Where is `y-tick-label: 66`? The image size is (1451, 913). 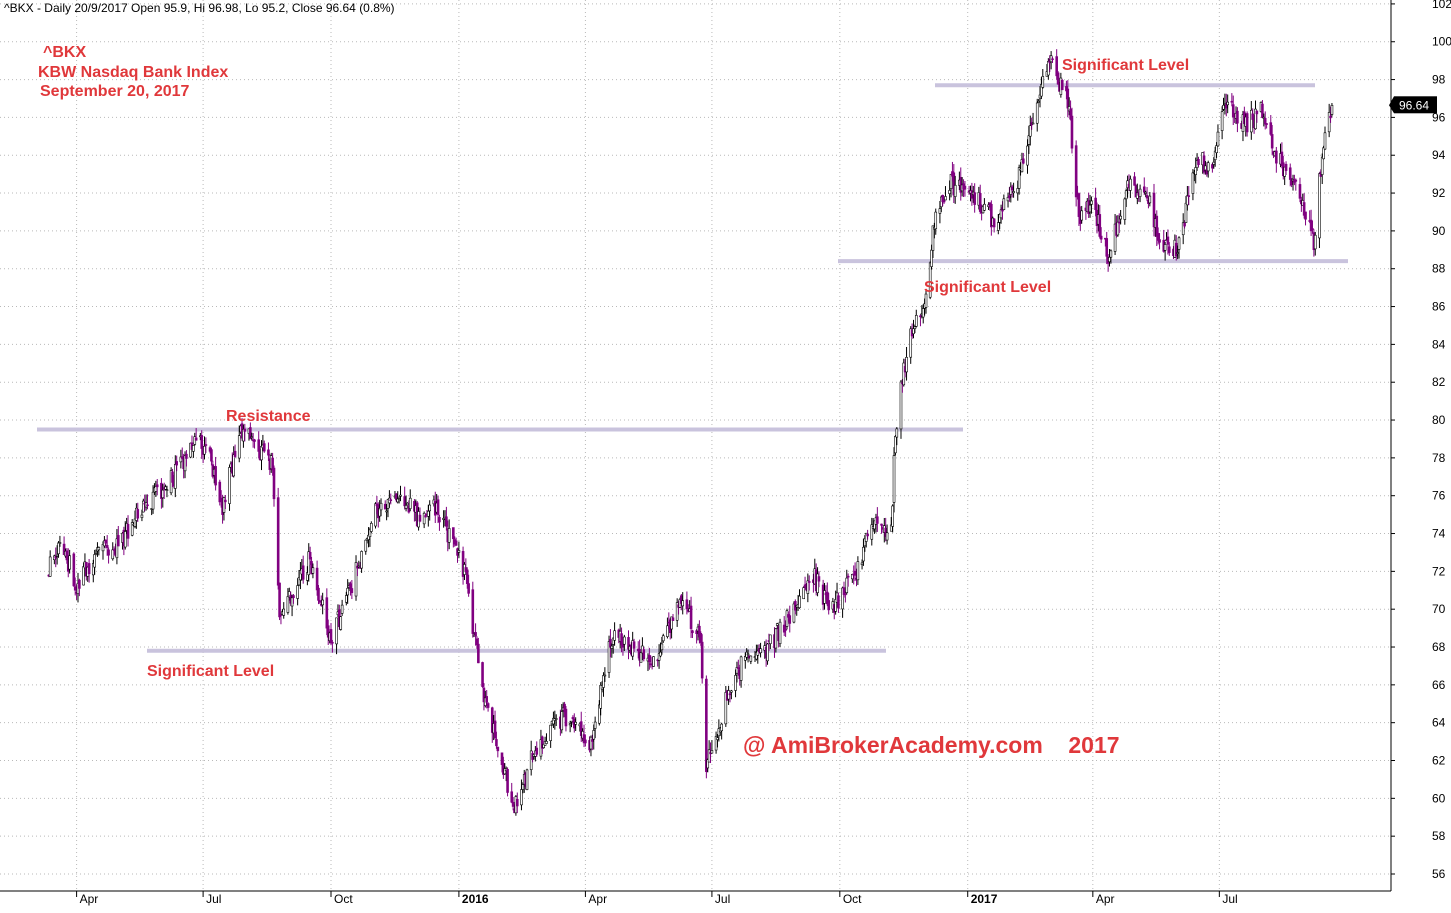
y-tick-label: 66 is located at coordinates (1439, 685).